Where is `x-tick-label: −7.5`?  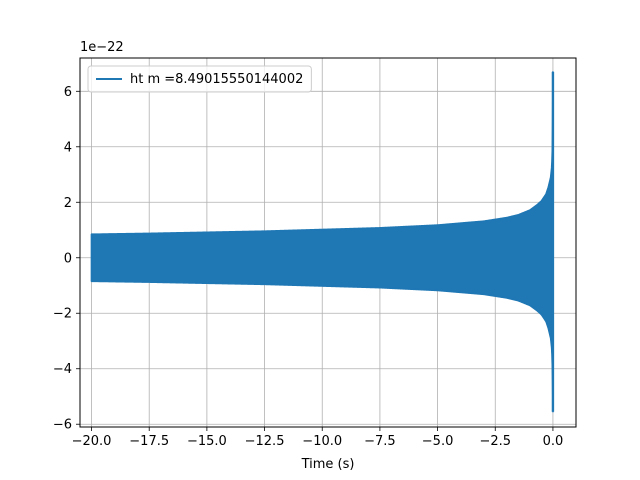 x-tick-label: −7.5 is located at coordinates (380, 441).